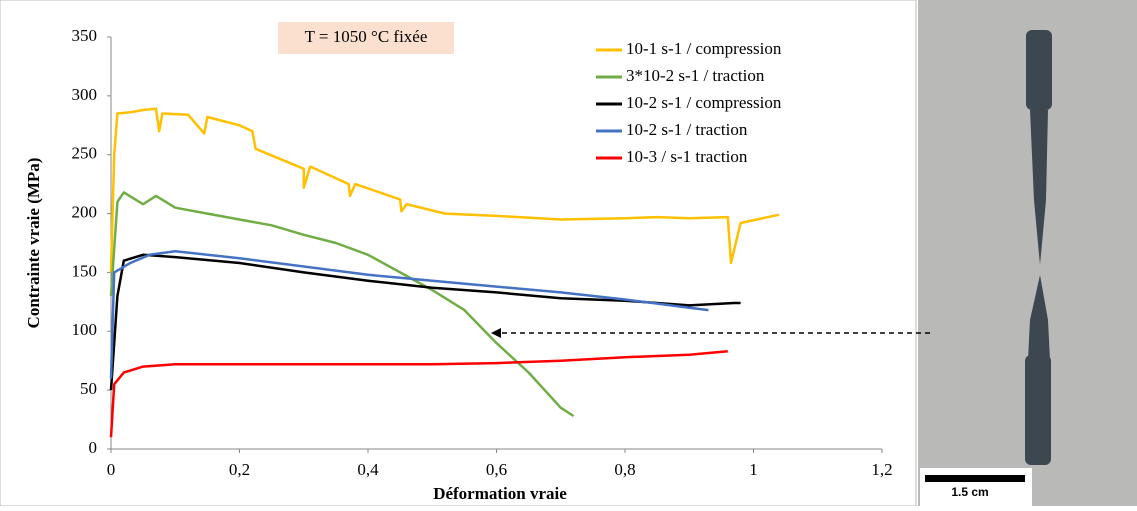 The image size is (1137, 511). Describe the element at coordinates (85, 329) in the screenshot. I see `y-tick-label: 100` at that location.